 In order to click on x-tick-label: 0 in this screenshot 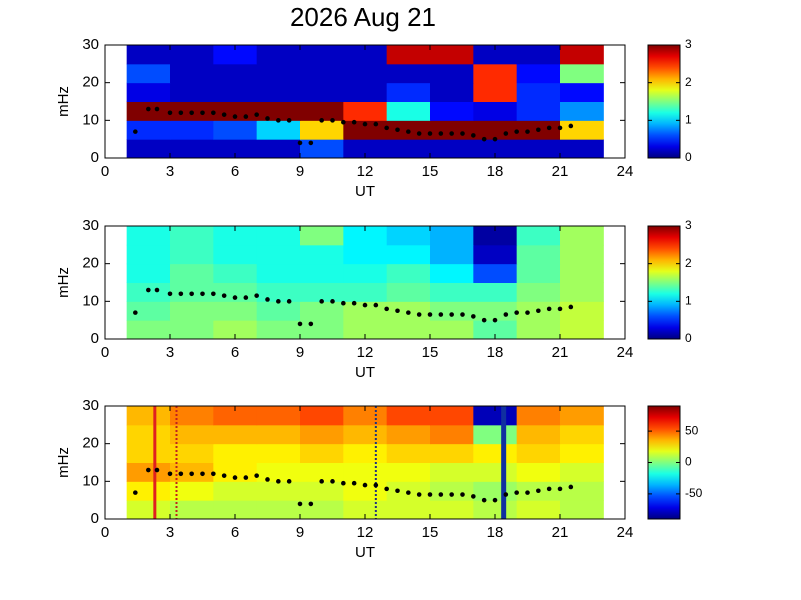, I will do `click(105, 171)`.